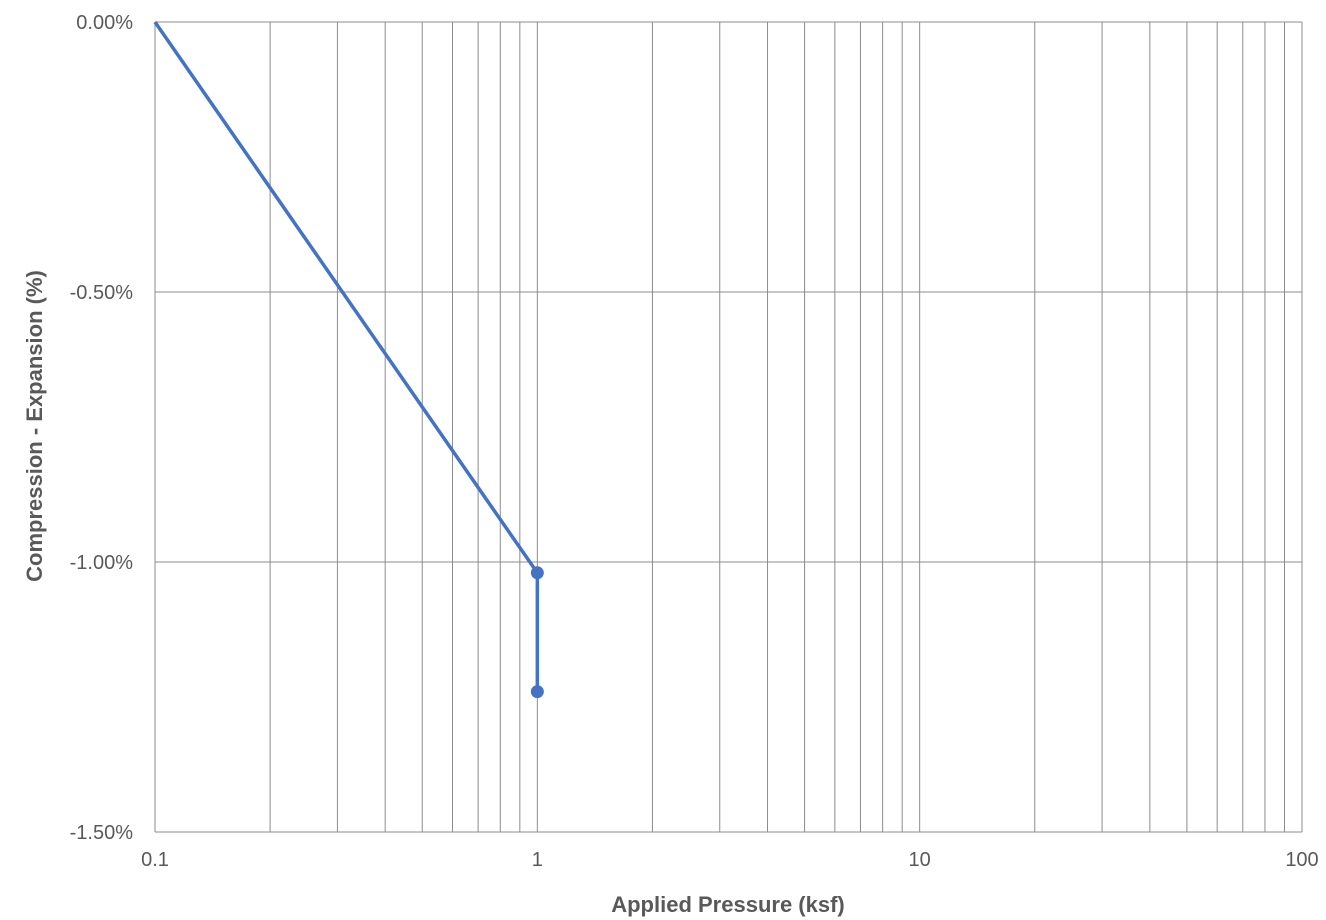 The height and width of the screenshot is (920, 1326). Describe the element at coordinates (102, 563) in the screenshot. I see `y-tick-label: -1.00%` at that location.